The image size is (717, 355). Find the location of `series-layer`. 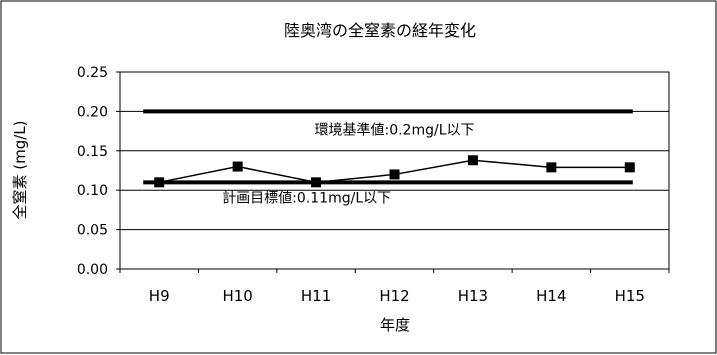

series-layer is located at coordinates (394, 171).